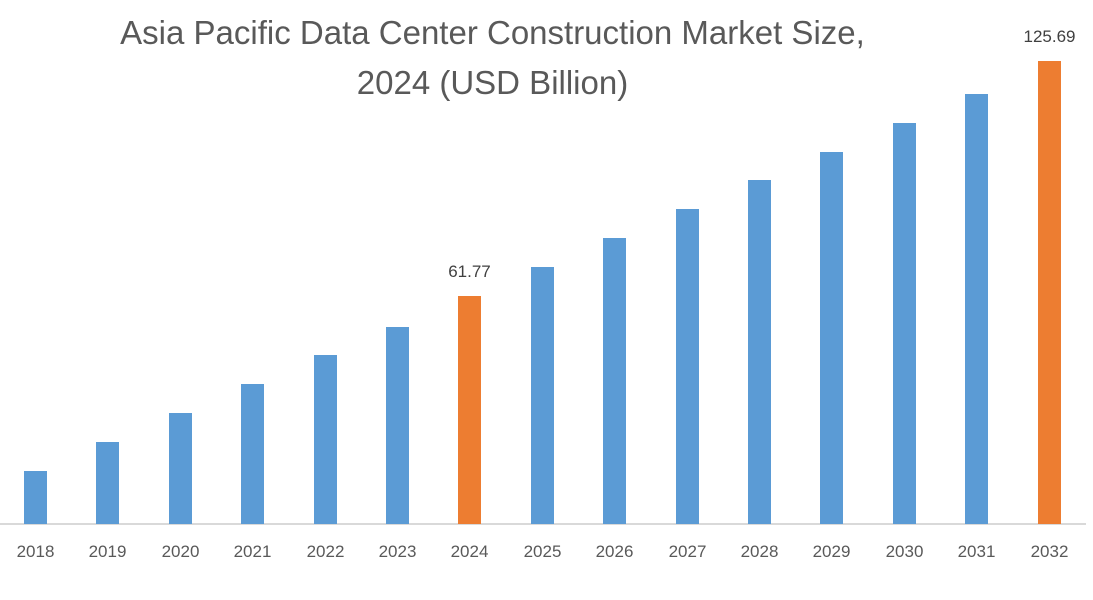  Describe the element at coordinates (180, 551) in the screenshot. I see `x-tick-label: 2020` at that location.